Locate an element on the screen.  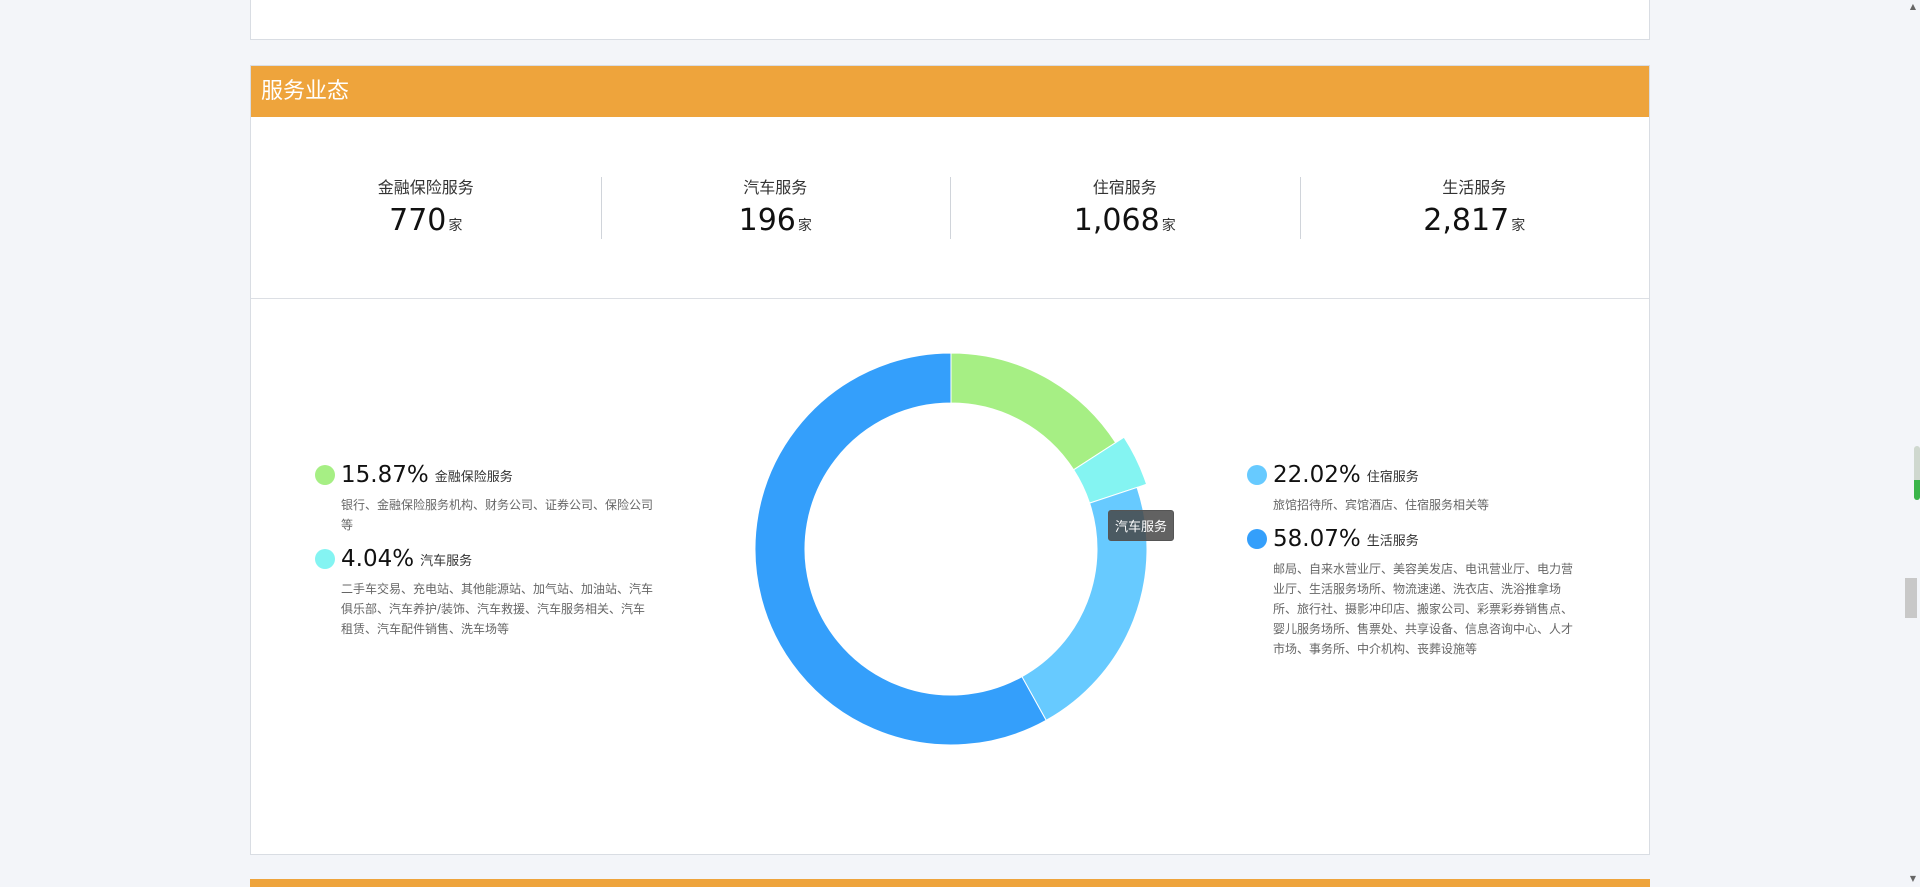
previous-panel is located at coordinates (950, 20).